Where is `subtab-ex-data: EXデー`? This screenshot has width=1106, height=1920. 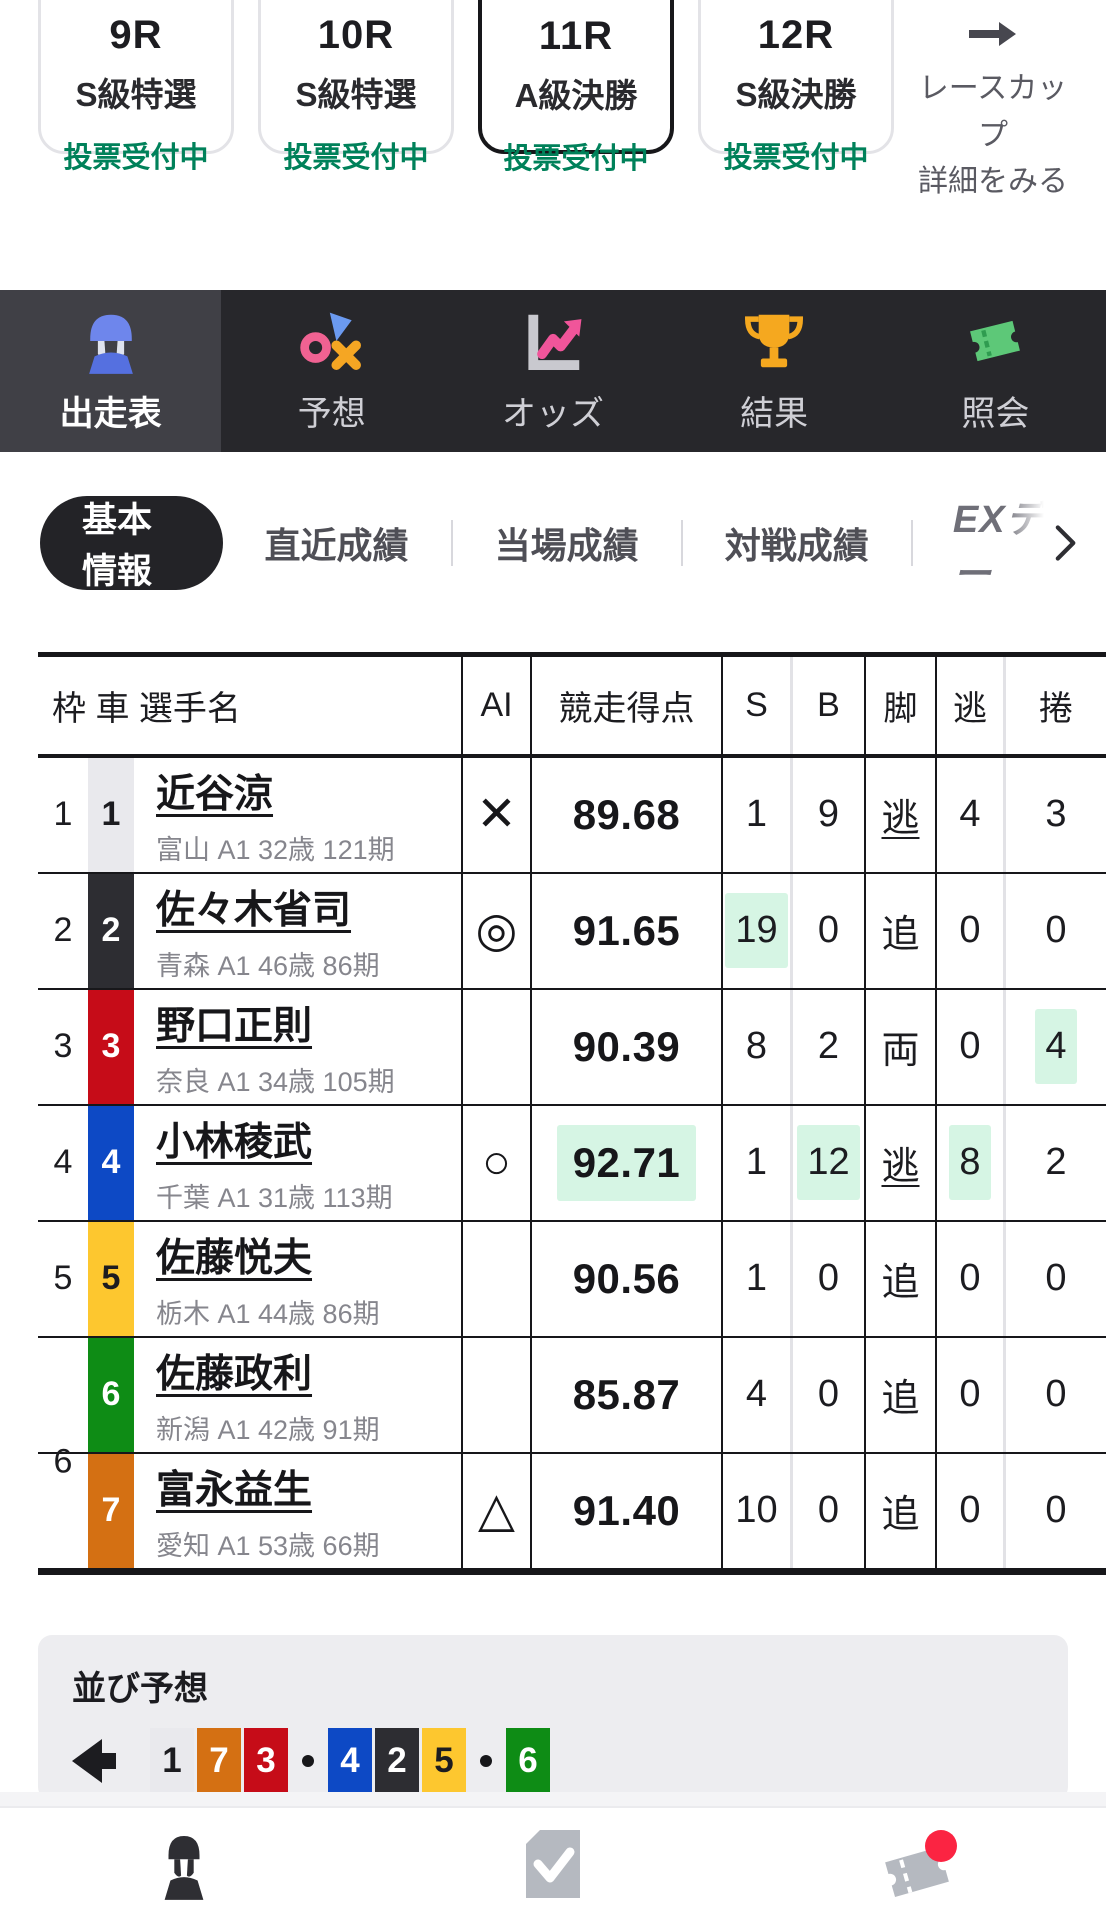
subtab-ex-data: EXデー is located at coordinates (982, 542).